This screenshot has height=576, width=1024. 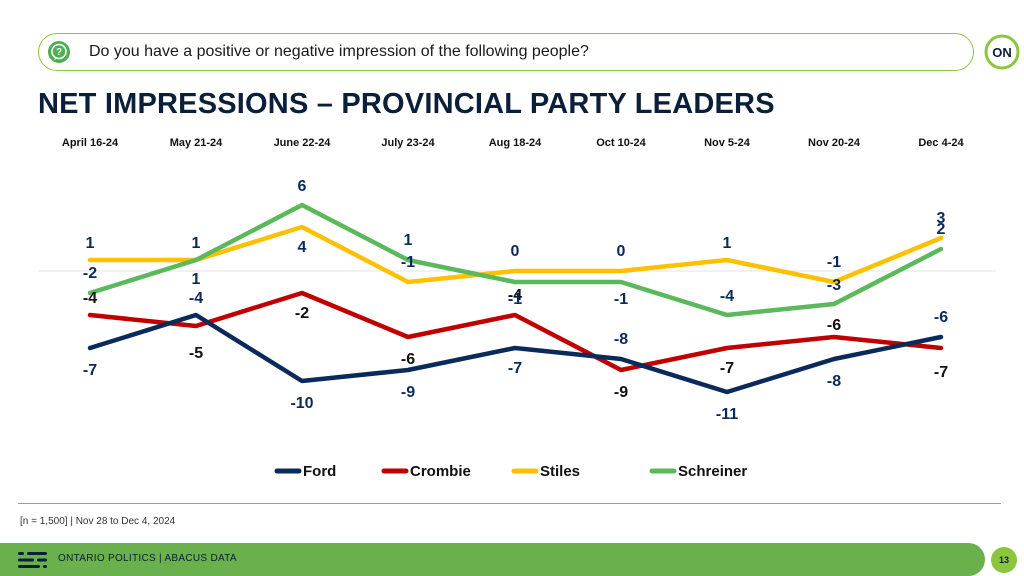 What do you see at coordinates (1004, 560) in the screenshot?
I see `page-number: 13` at bounding box center [1004, 560].